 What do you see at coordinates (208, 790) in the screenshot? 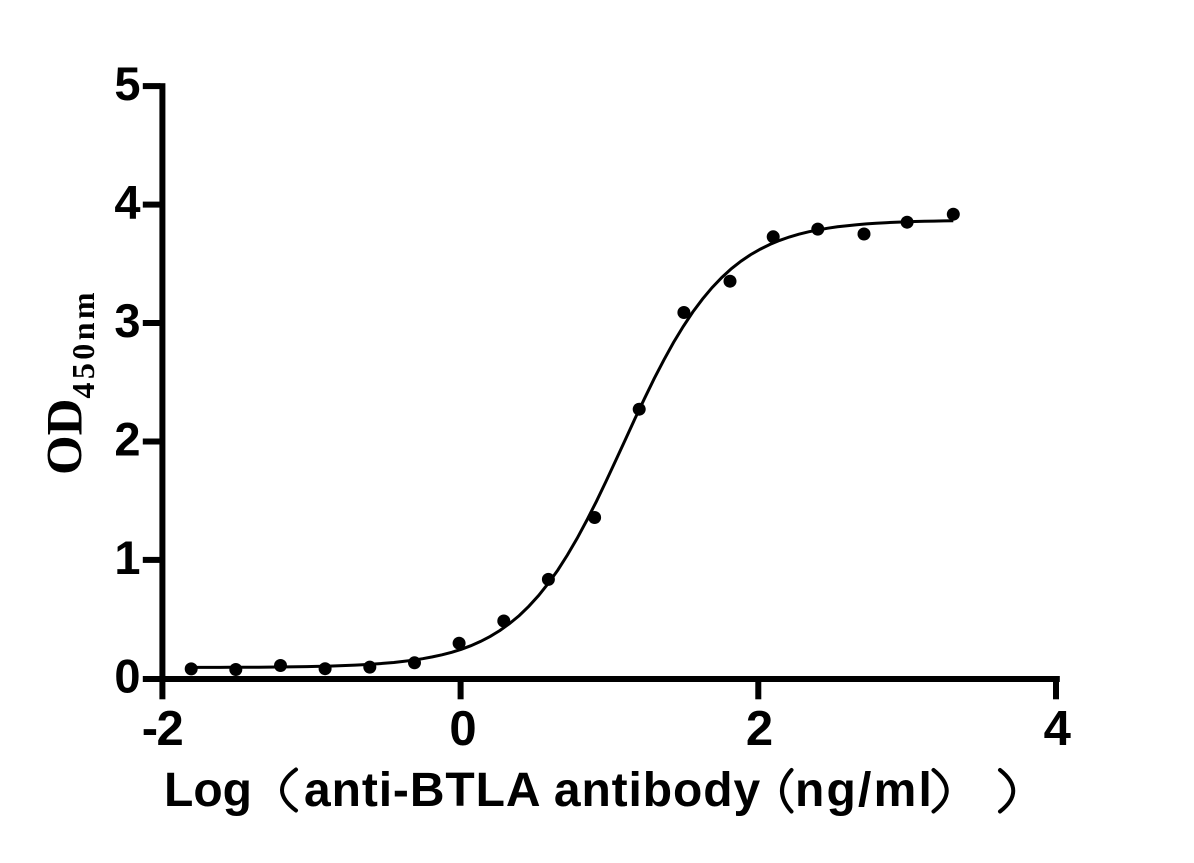
I see `svg-text: Log` at bounding box center [208, 790].